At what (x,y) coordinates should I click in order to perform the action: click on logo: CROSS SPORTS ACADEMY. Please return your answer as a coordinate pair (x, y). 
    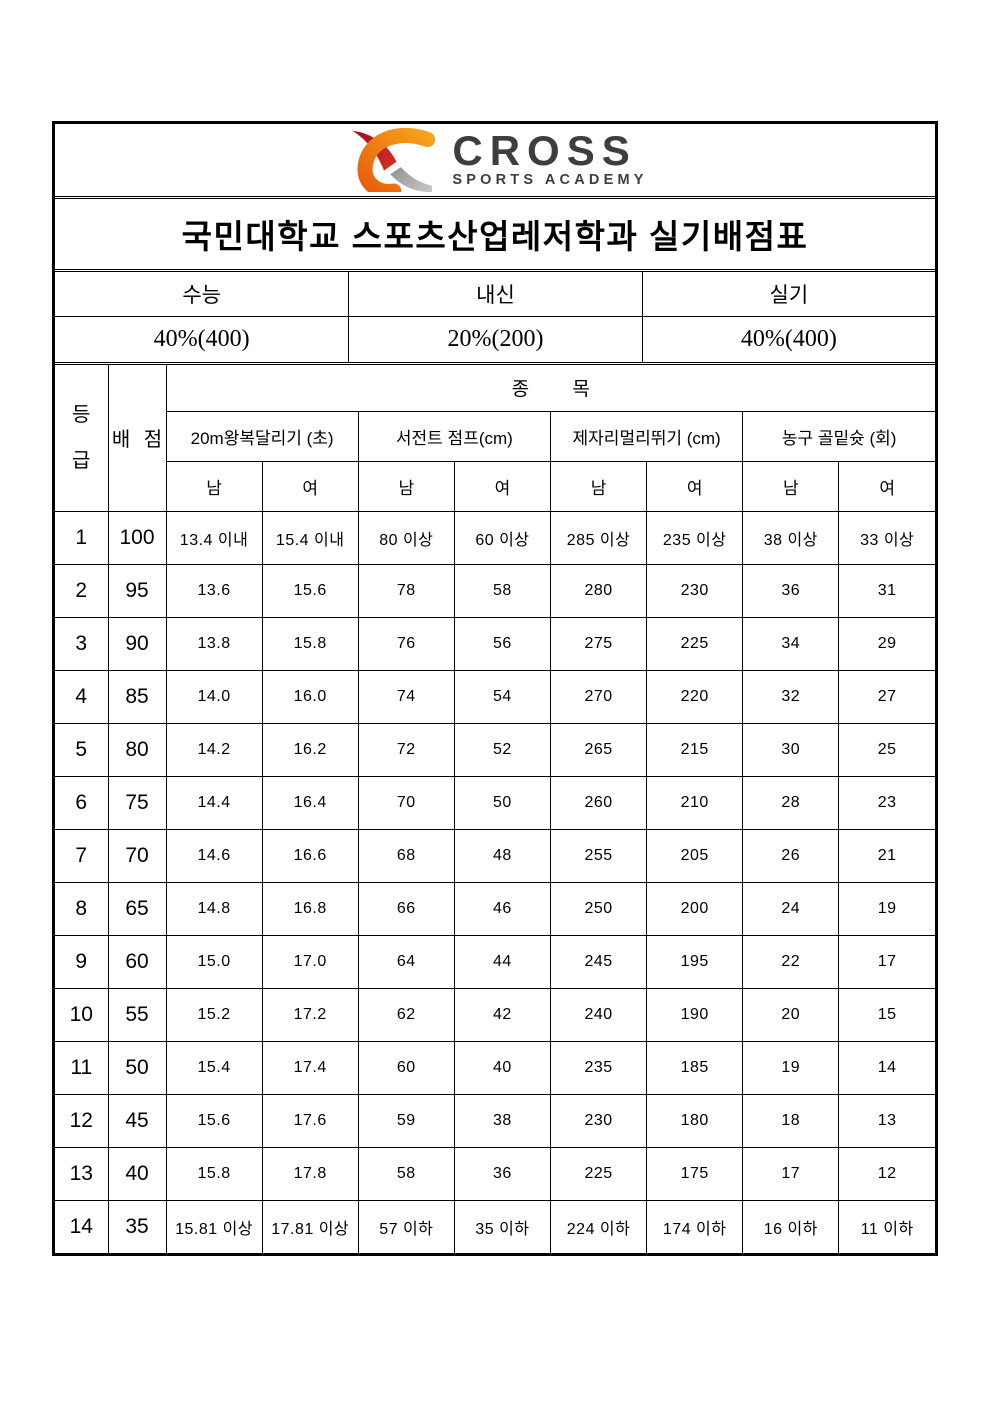
    Looking at the image, I should click on (495, 160).